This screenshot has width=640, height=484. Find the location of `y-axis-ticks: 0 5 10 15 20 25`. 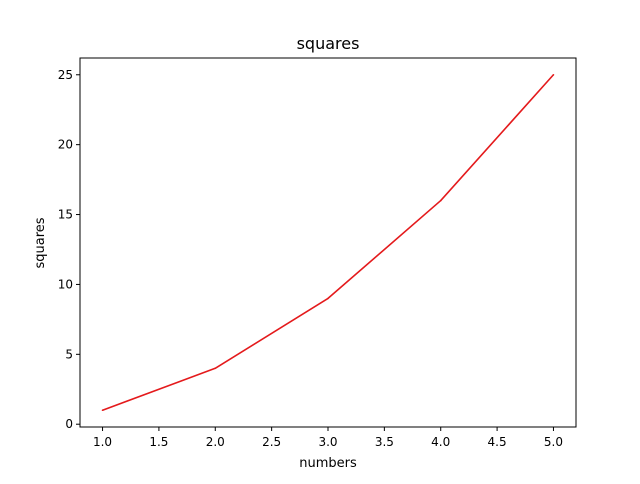

y-axis-ticks: 0 5 10 15 20 25 is located at coordinates (69, 249).